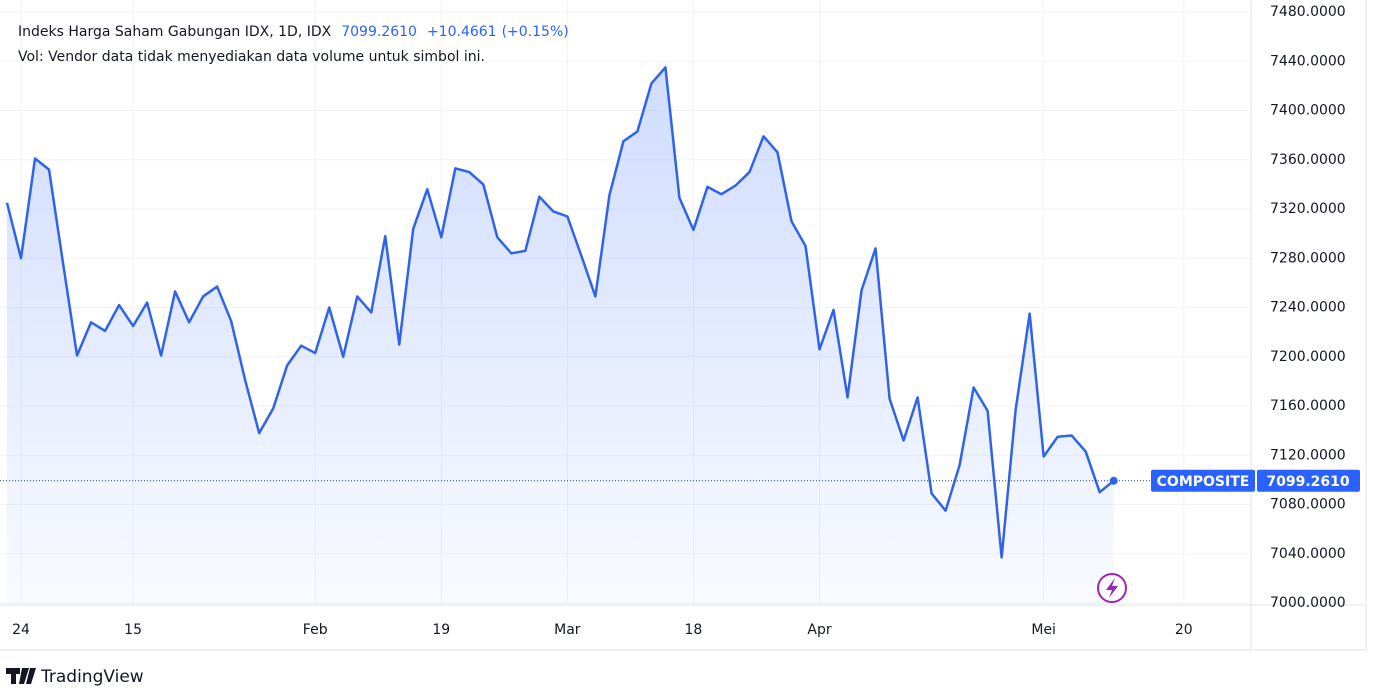  I want to click on brand-logo: TradingView, so click(75, 677).